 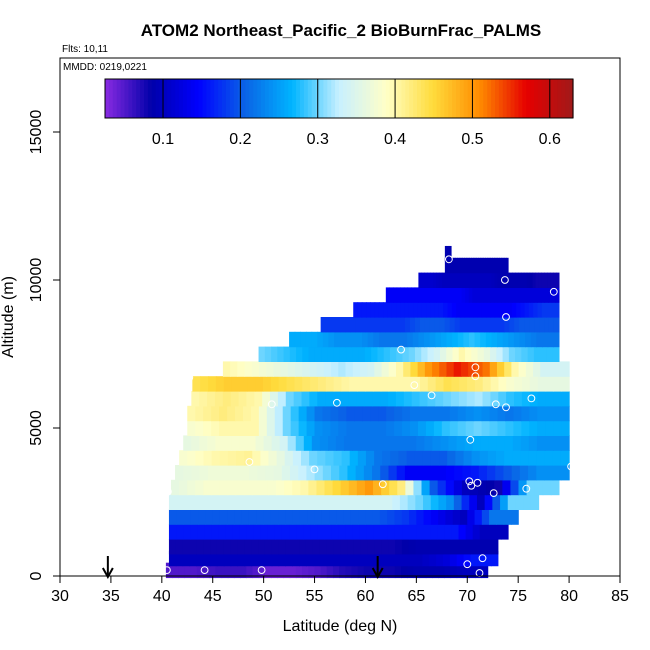 What do you see at coordinates (213, 596) in the screenshot?
I see `x-tick-label: 45` at bounding box center [213, 596].